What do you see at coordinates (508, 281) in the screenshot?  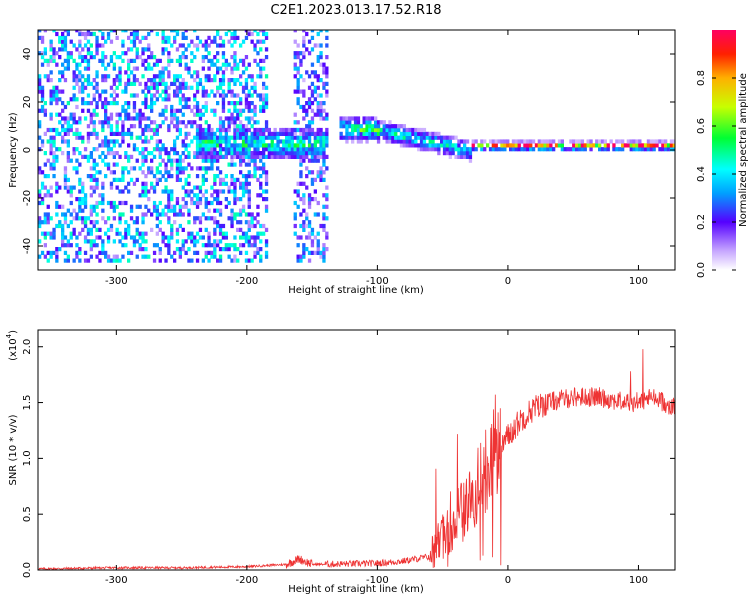 I see `x-tick-label: 0` at bounding box center [508, 281].